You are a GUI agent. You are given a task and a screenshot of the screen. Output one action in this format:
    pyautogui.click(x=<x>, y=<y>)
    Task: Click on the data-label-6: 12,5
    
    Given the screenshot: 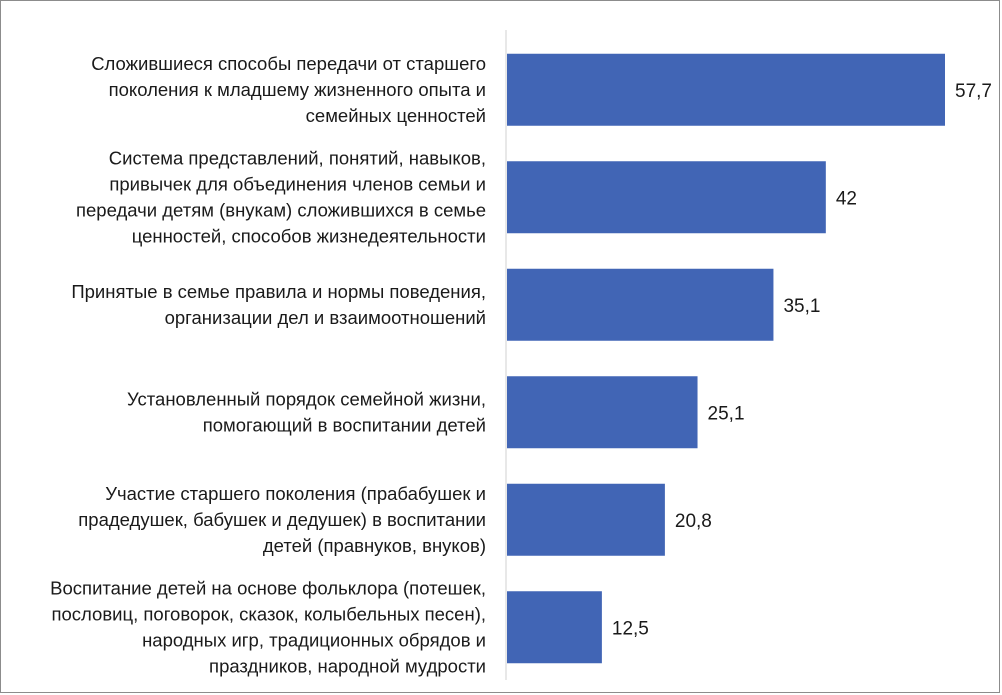 What is the action you would take?
    pyautogui.click(x=630, y=628)
    